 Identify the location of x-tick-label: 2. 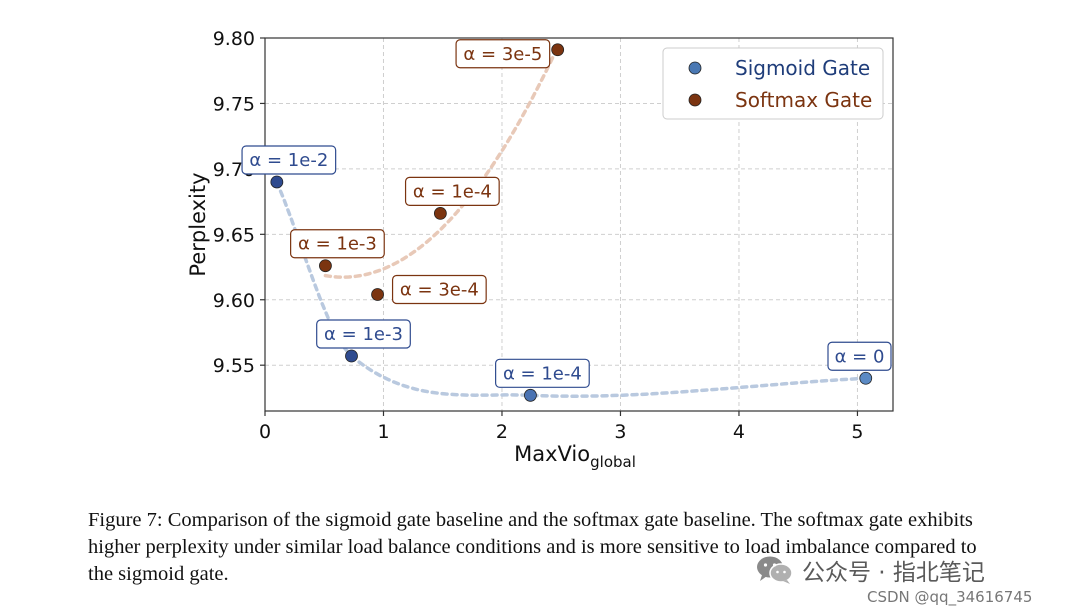
(502, 432).